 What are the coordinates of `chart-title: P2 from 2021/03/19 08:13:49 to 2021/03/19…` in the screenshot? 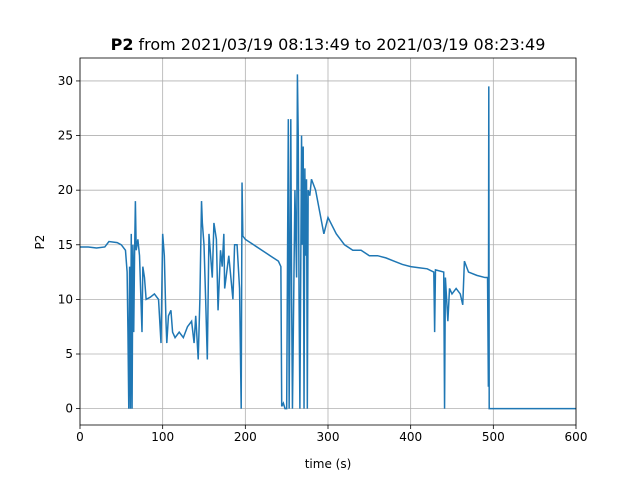 It's located at (328, 44).